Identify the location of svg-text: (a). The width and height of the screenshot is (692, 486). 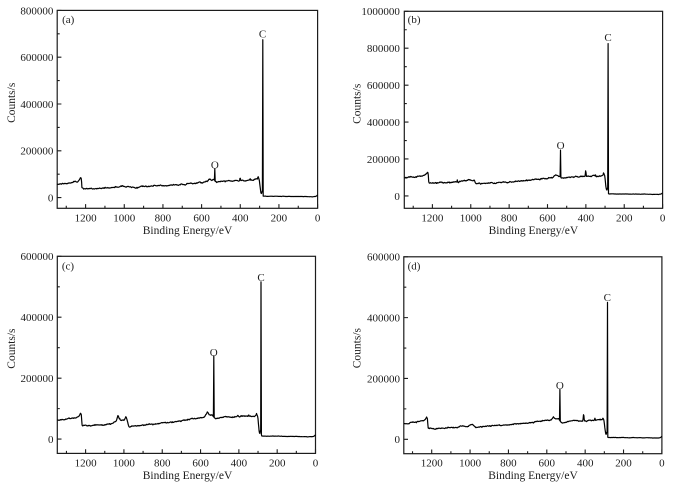
(68, 20).